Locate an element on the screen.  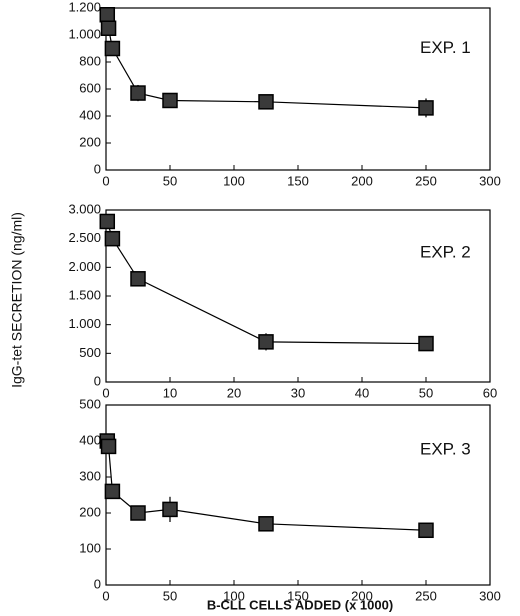
y-tick-label: 2.000 is located at coordinates (84, 266).